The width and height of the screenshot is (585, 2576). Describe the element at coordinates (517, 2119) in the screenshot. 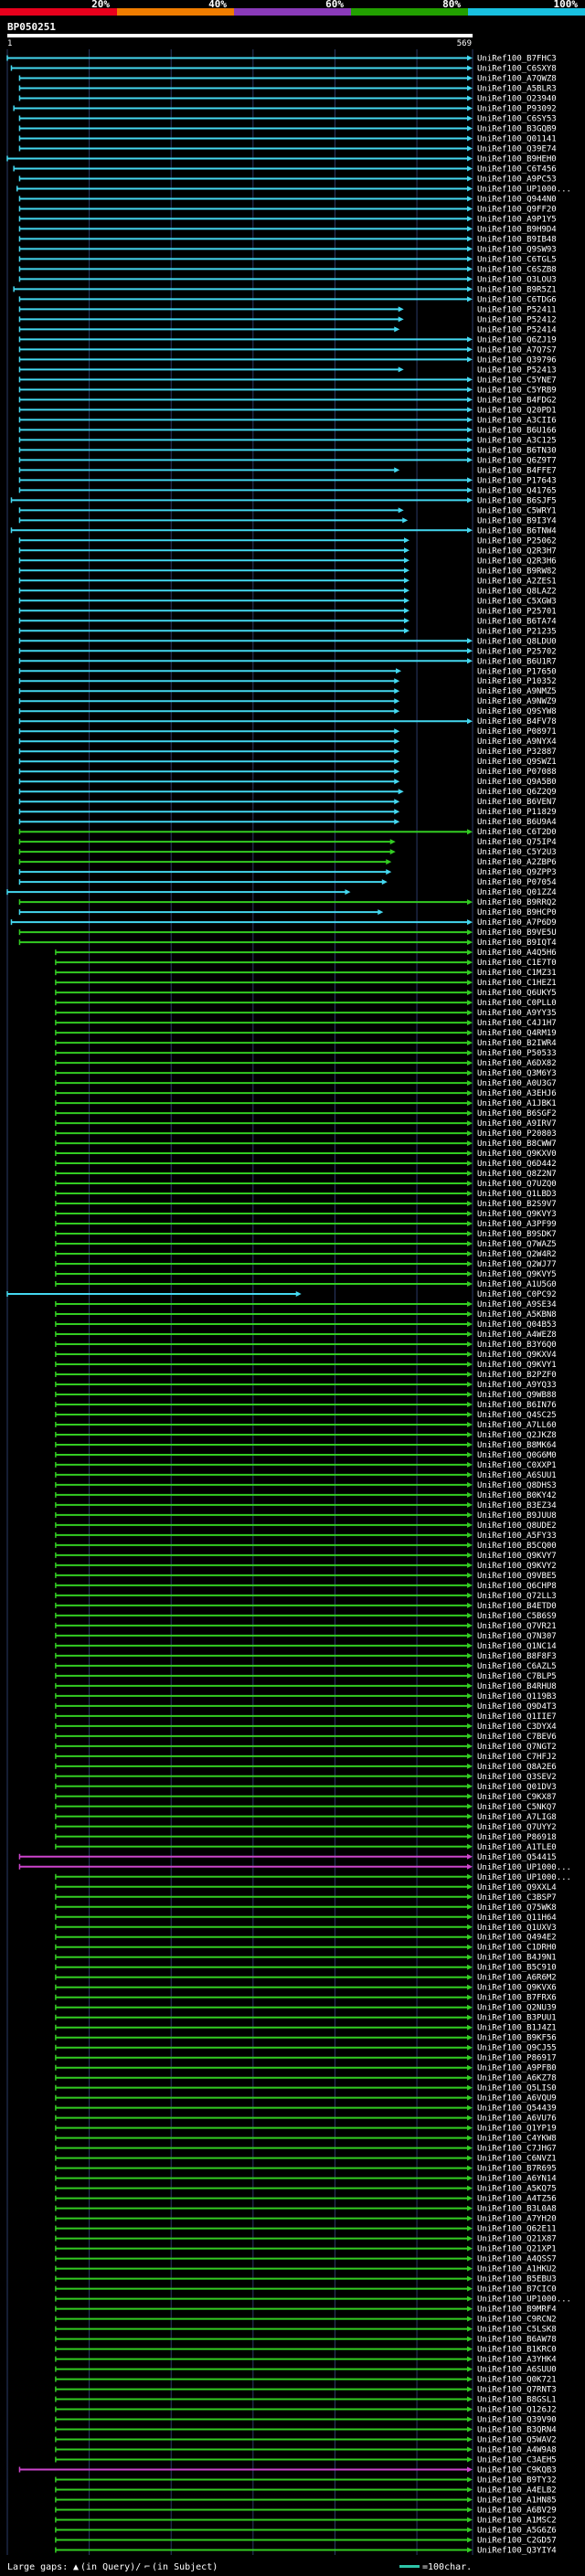

I see `hit-label: UniRef100_A6VU76` at that location.